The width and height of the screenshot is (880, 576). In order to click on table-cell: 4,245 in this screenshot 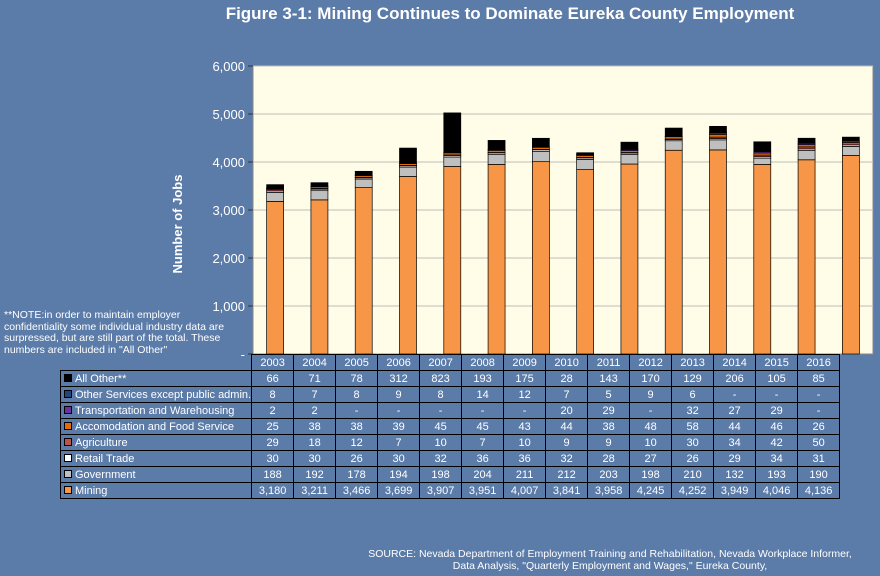, I will do `click(651, 490)`.